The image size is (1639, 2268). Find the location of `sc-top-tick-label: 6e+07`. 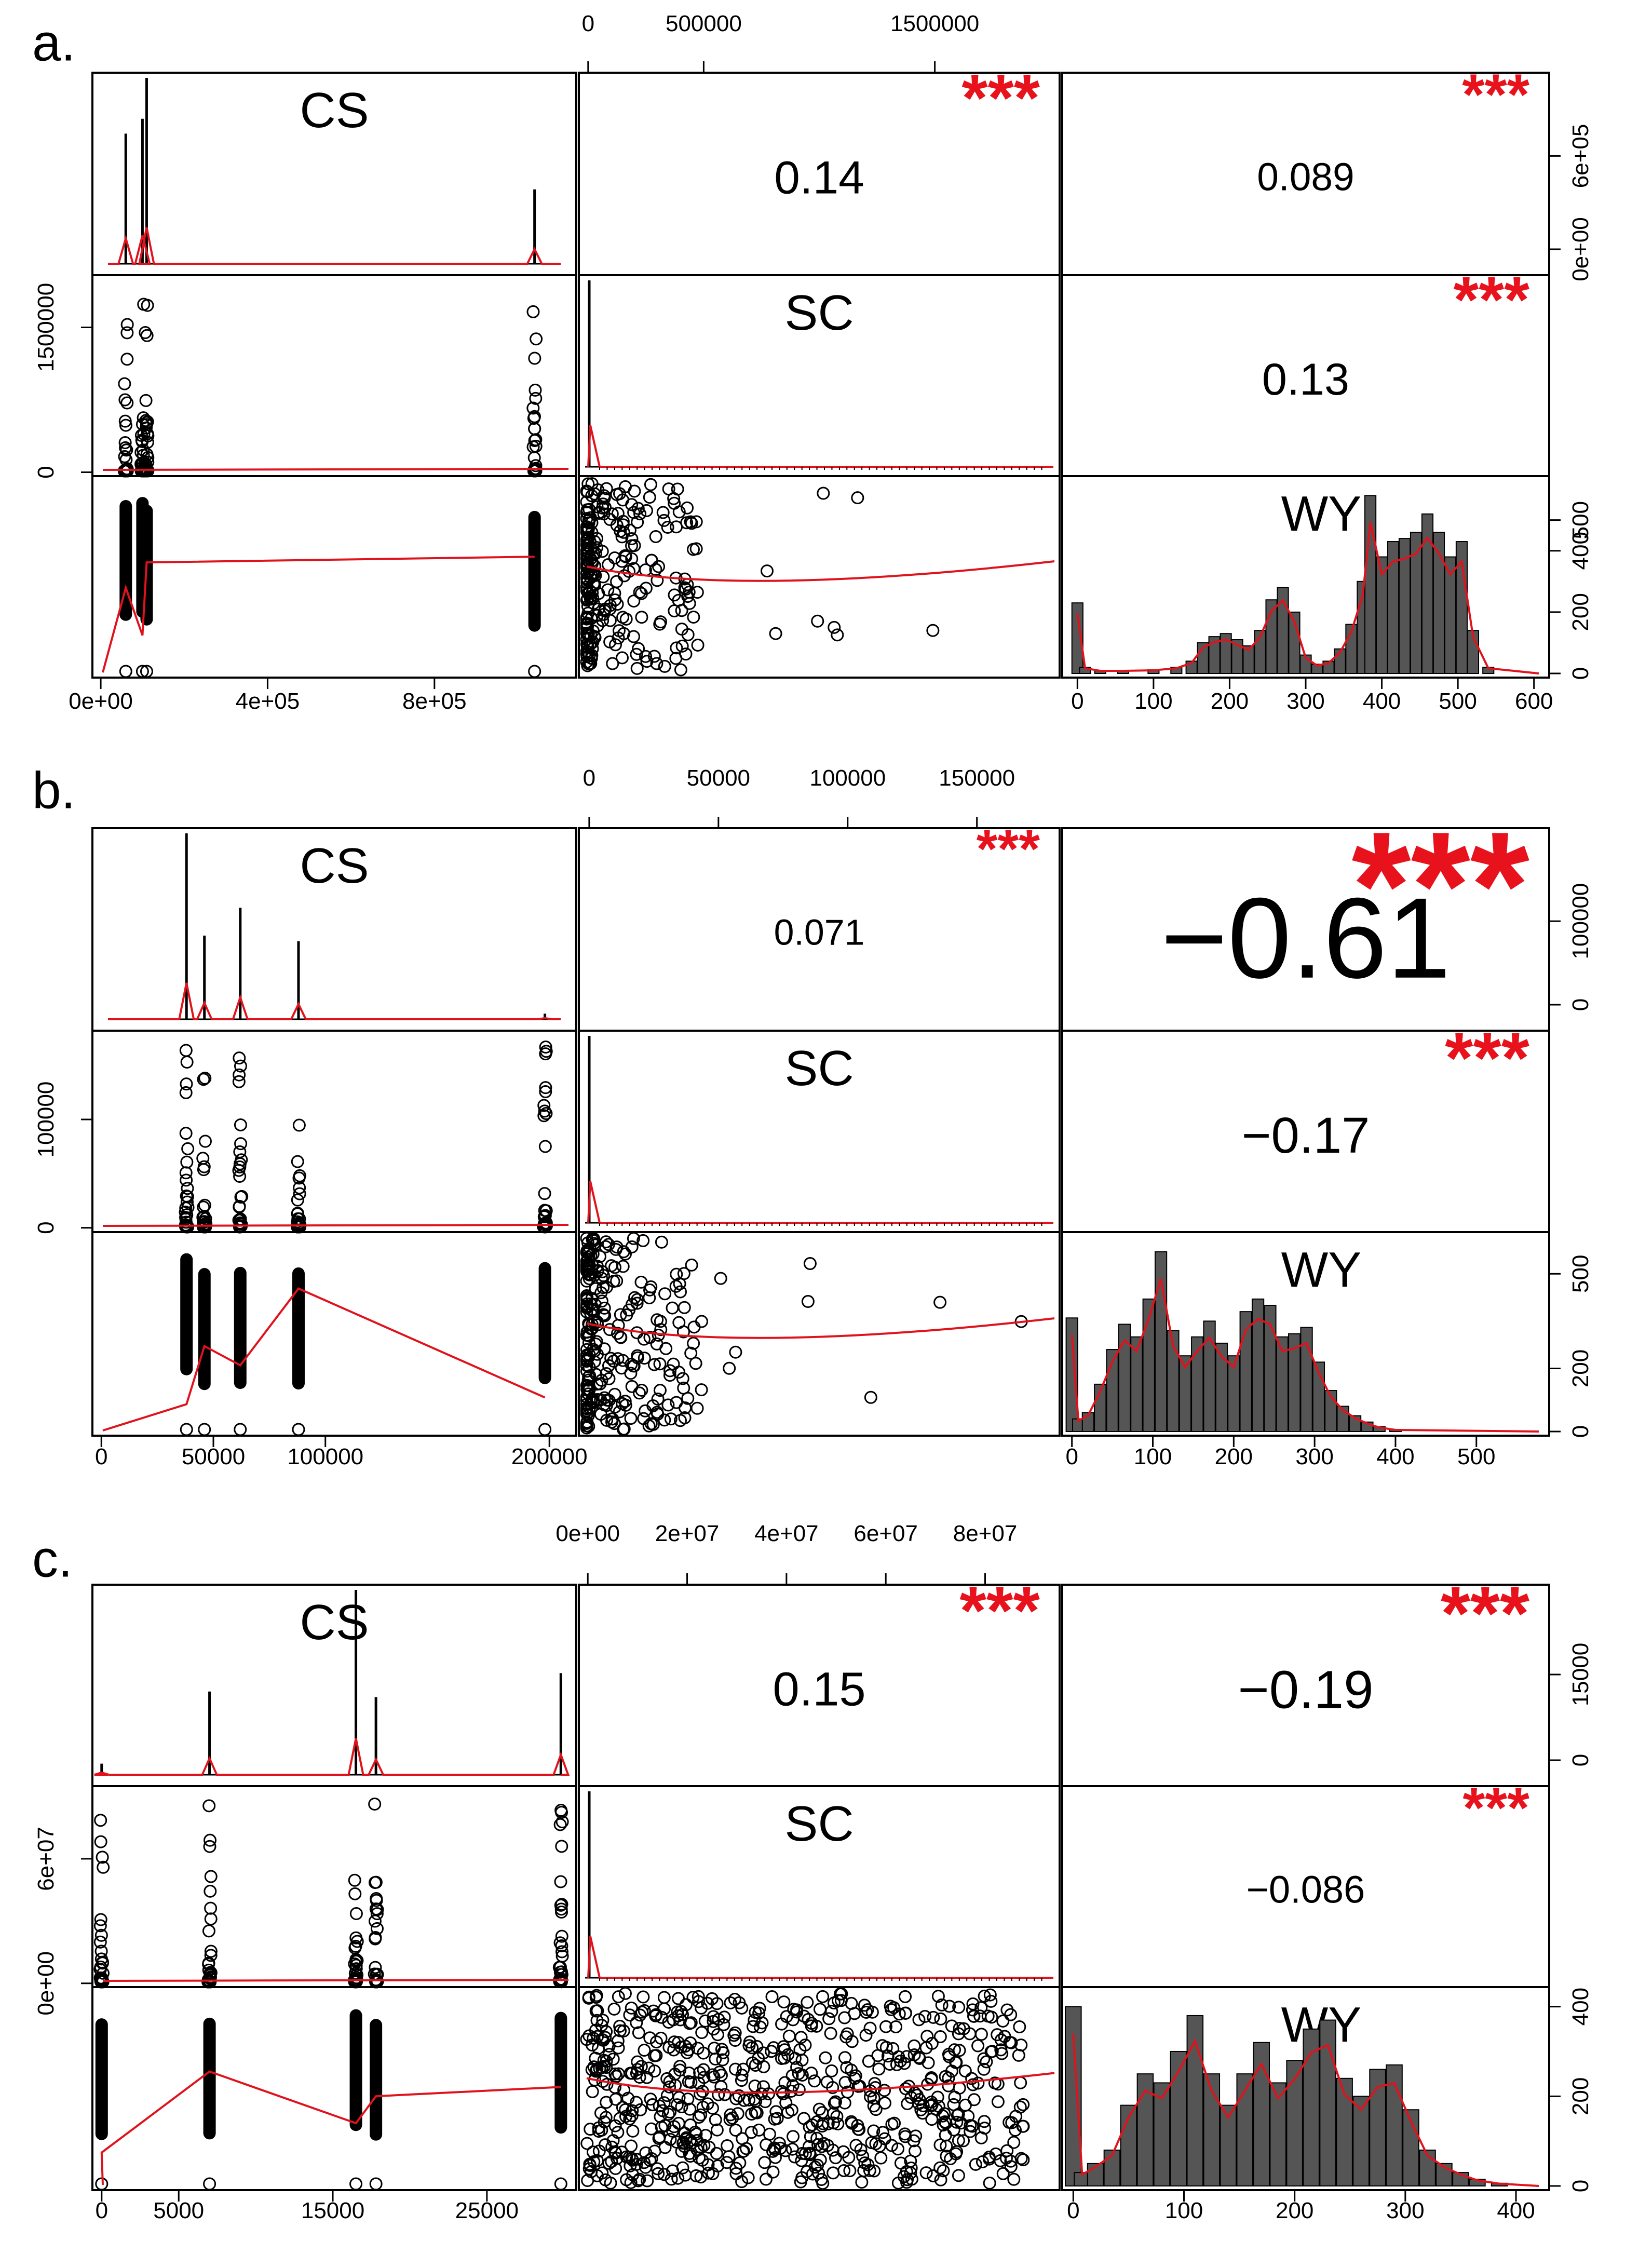

sc-top-tick-label: 6e+07 is located at coordinates (886, 1534).